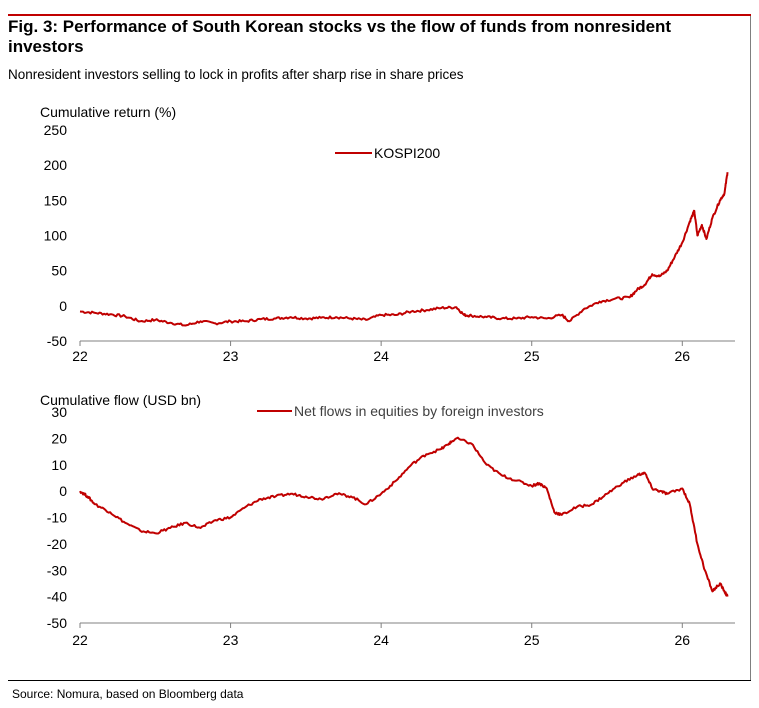 The width and height of the screenshot is (759, 708). What do you see at coordinates (56, 130) in the screenshot?
I see `top-y-tick-label: 250` at bounding box center [56, 130].